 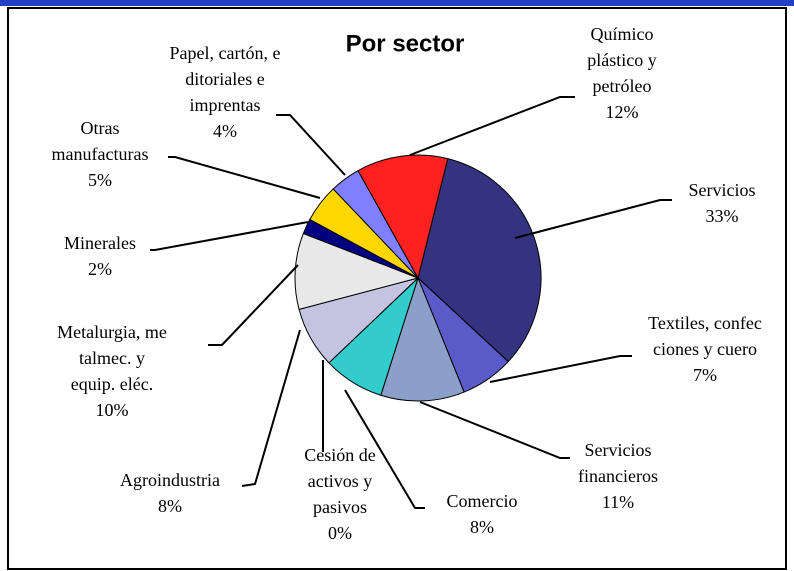 I want to click on slice-label: plástico y, so click(x=622, y=60).